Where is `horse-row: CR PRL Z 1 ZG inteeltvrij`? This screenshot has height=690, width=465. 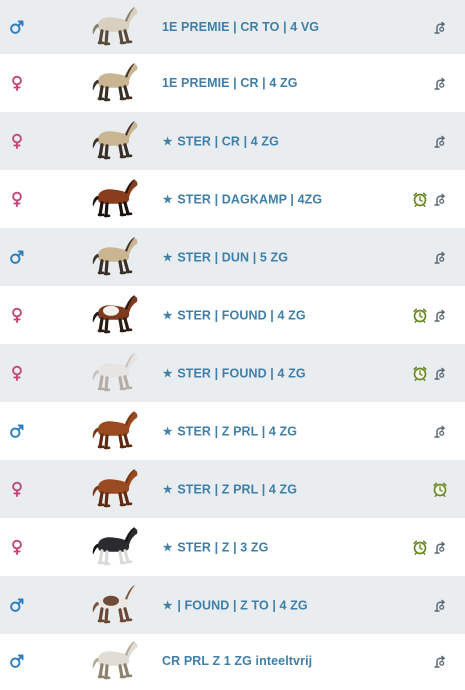
horse-row: CR PRL Z 1 ZG inteeltvrij is located at coordinates (232, 661).